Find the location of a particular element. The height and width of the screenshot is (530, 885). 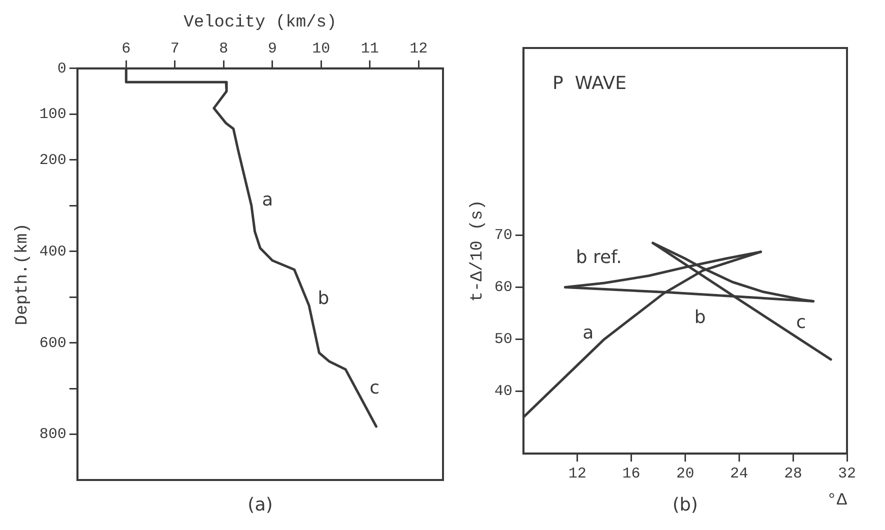

y-tick-label: 0 is located at coordinates (61, 69).